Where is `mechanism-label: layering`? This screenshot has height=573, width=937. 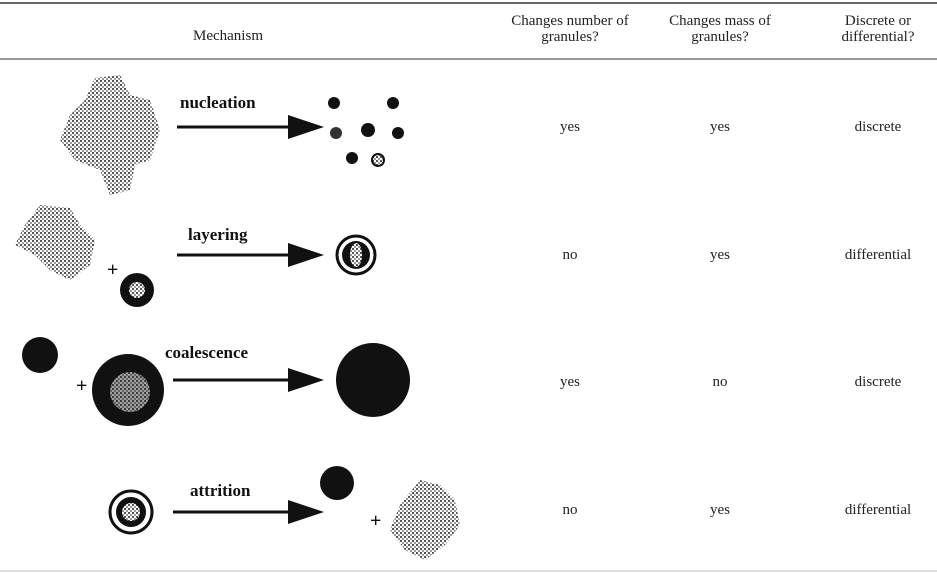
mechanism-label: layering is located at coordinates (218, 234).